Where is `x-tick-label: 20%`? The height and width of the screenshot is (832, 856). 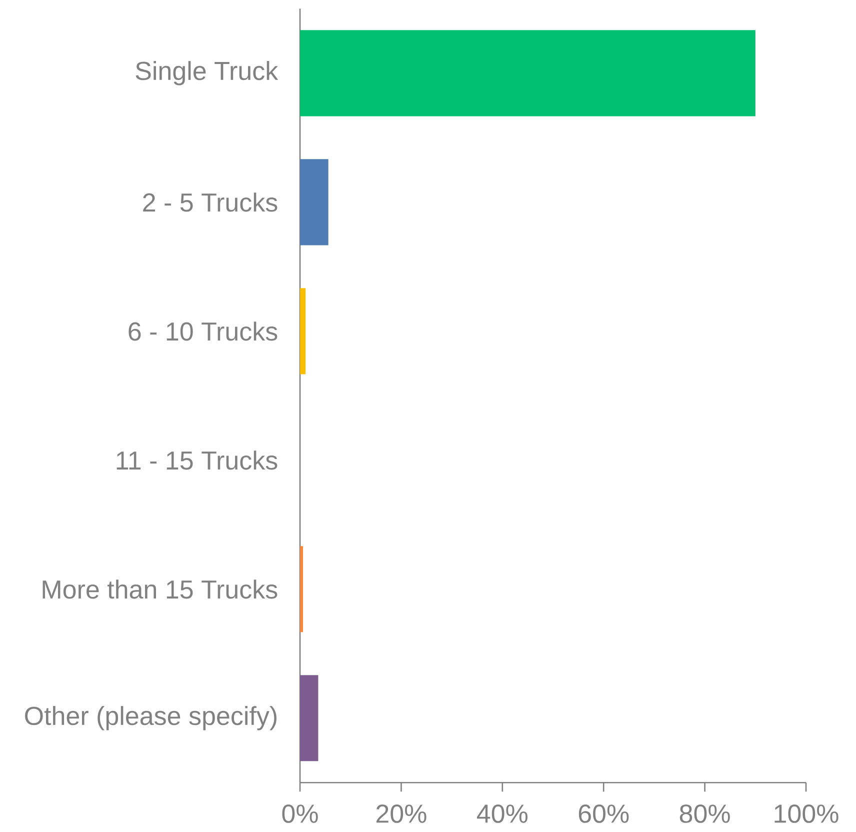 x-tick-label: 20% is located at coordinates (401, 814).